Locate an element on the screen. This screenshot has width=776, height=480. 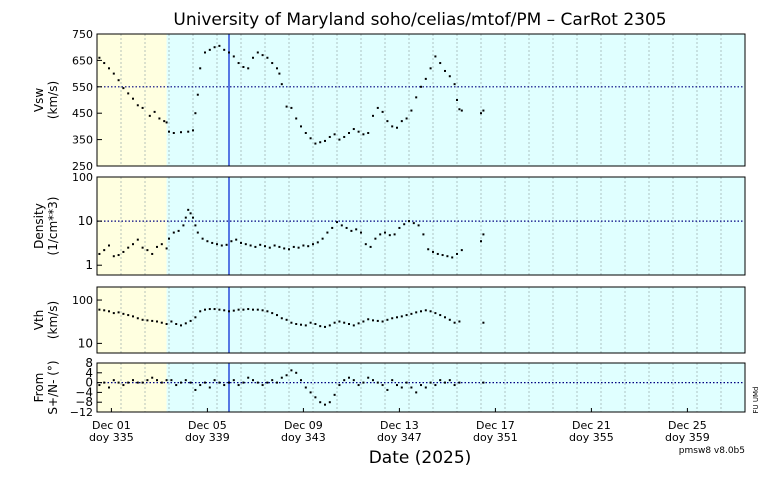
panel-1-ytick-label-2: 100 is located at coordinates (82, 177).